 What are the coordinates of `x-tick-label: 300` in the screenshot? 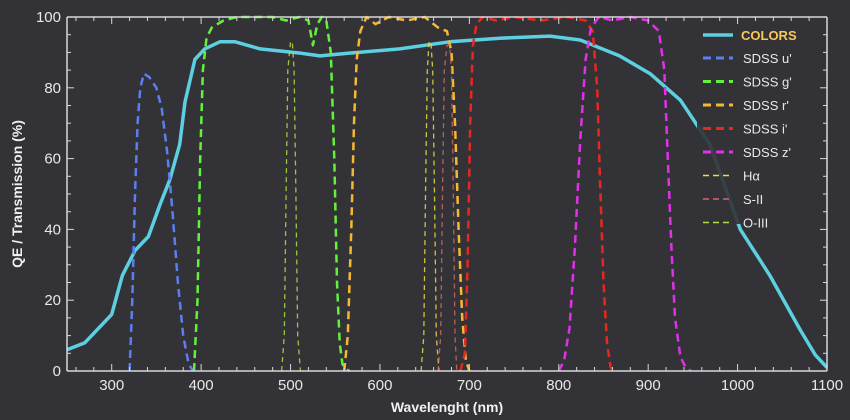 It's located at (111, 385).